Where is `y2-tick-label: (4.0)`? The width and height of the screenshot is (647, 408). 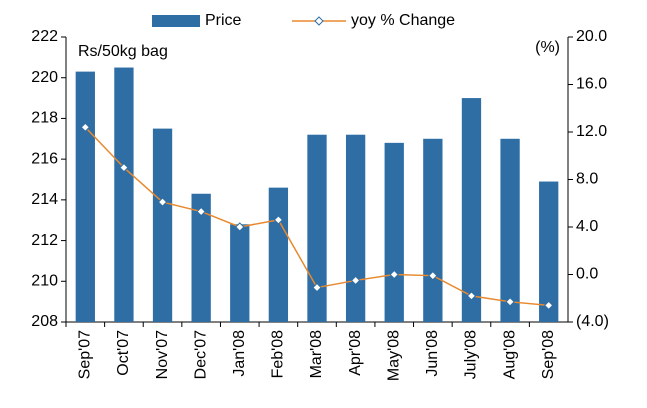 y2-tick-label: (4.0) is located at coordinates (592, 321).